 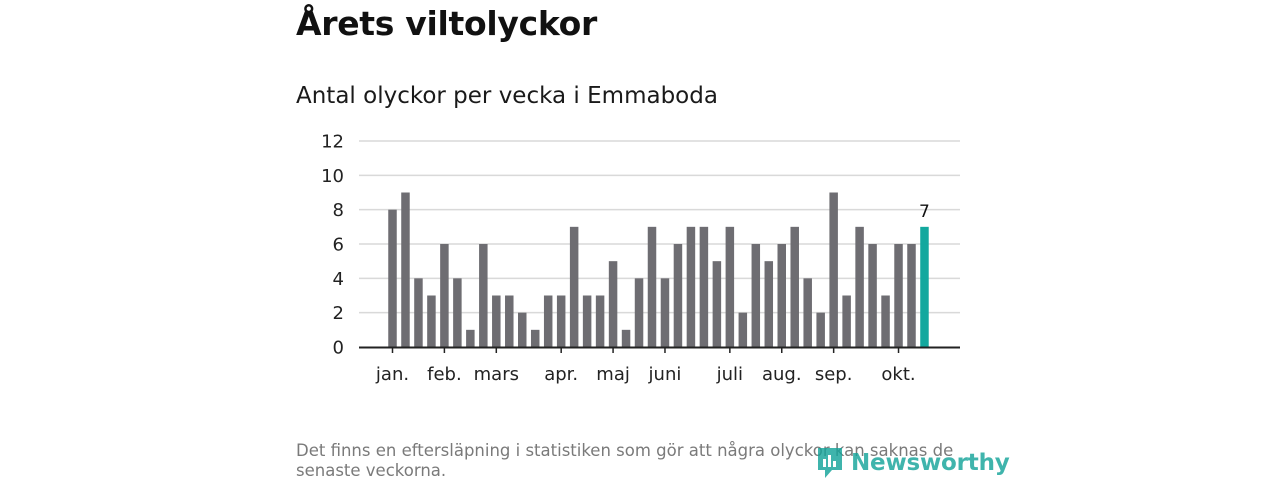 What do you see at coordinates (446, 23) in the screenshot?
I see `page-title: Årets viltolyckor` at bounding box center [446, 23].